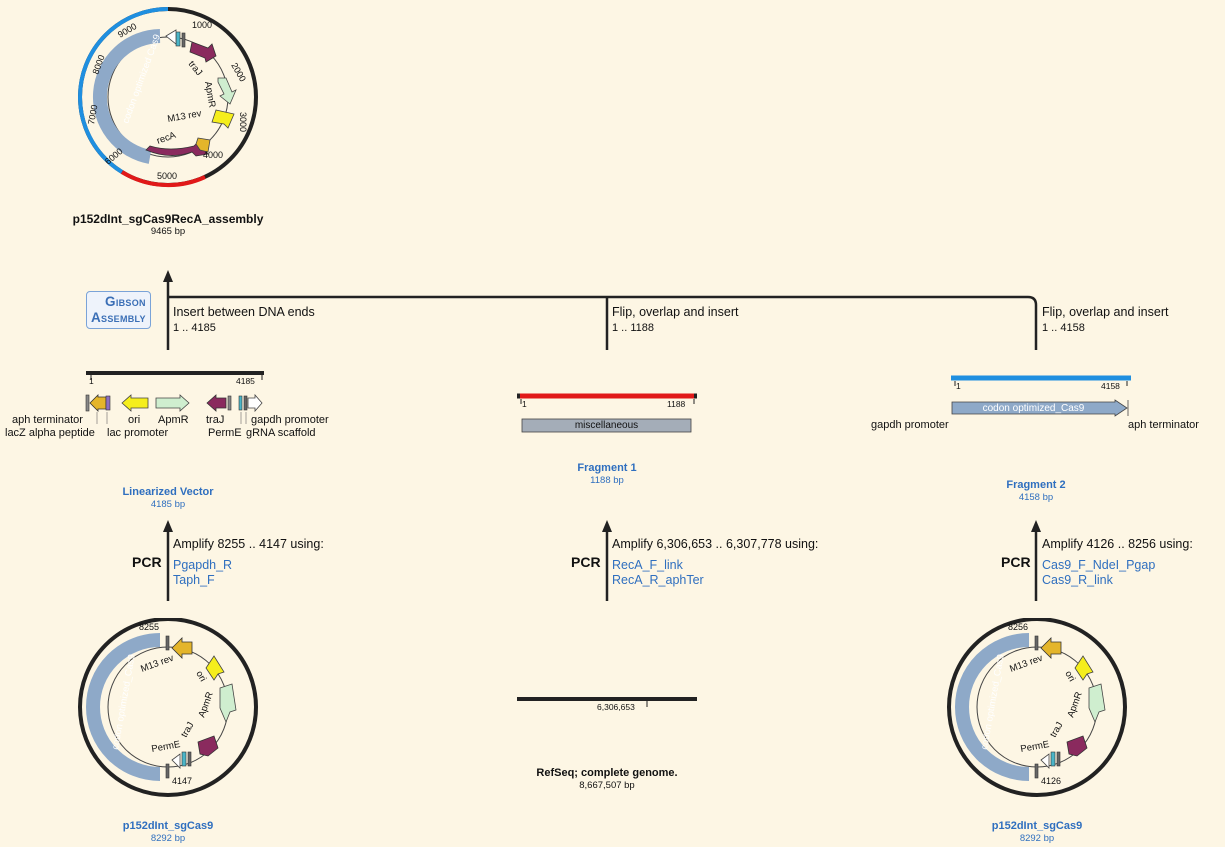 This screenshot has height=847, width=1225. Describe the element at coordinates (134, 420) in the screenshot. I see `label-ori: ori` at that location.